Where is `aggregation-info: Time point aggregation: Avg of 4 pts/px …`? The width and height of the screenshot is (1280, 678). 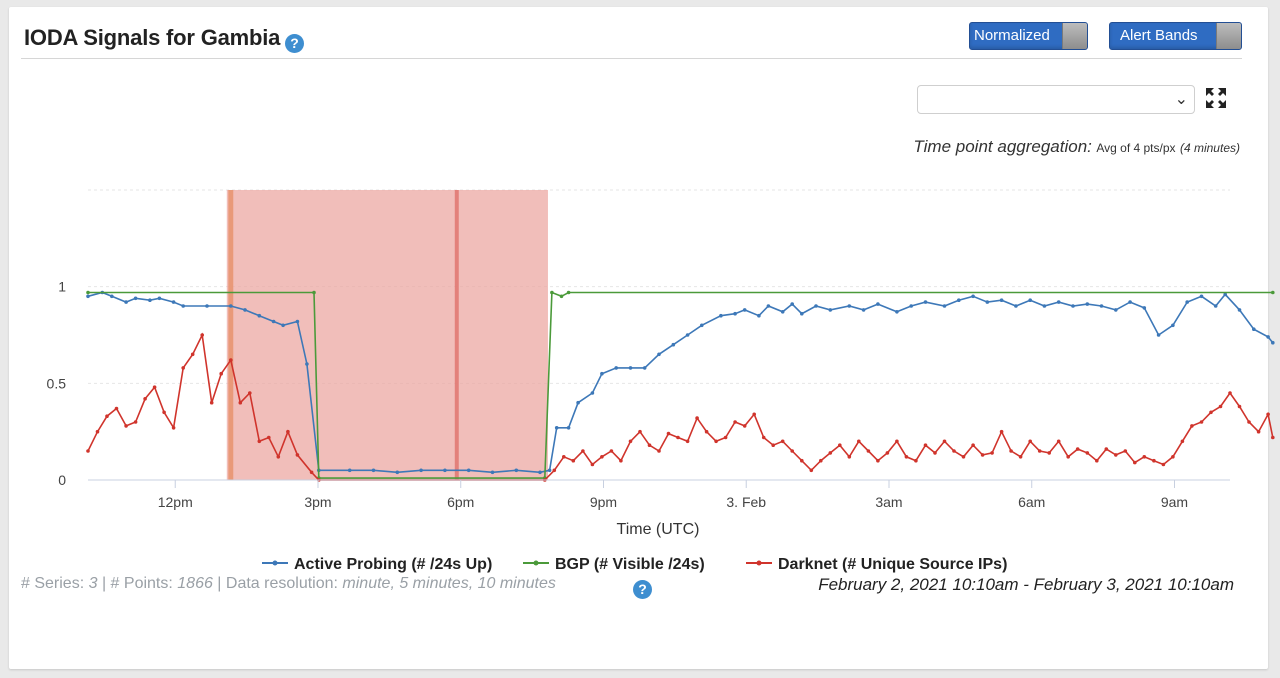 aggregation-info: Time point aggregation: Avg of 4 pts/px … is located at coordinates (1076, 147).